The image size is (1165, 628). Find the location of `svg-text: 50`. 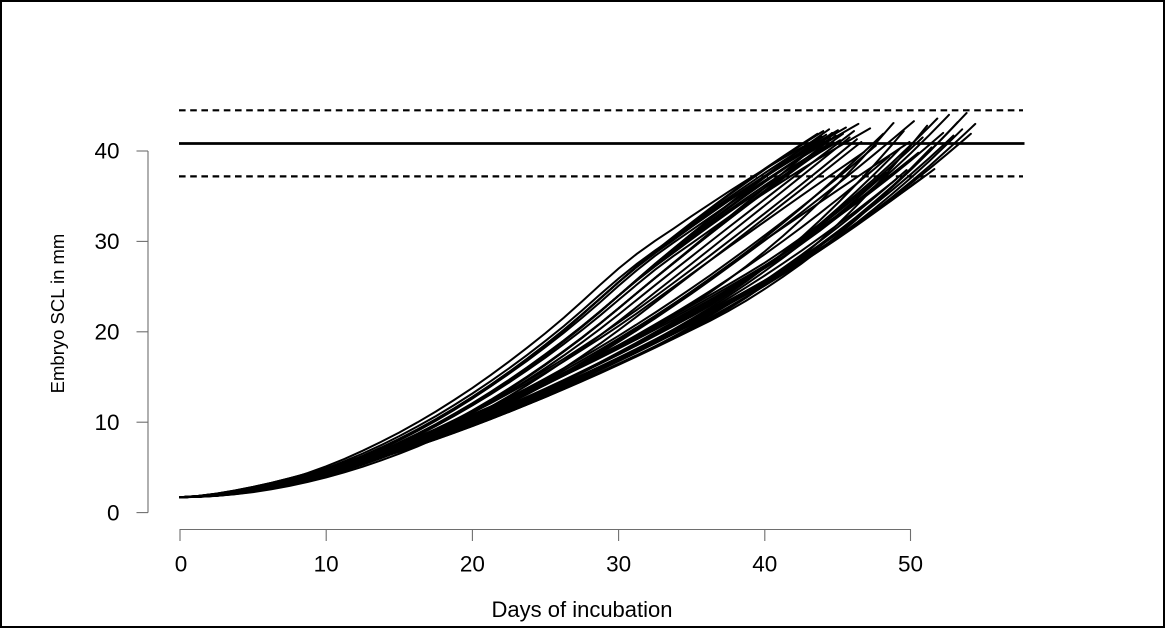

svg-text: 50 is located at coordinates (910, 564).